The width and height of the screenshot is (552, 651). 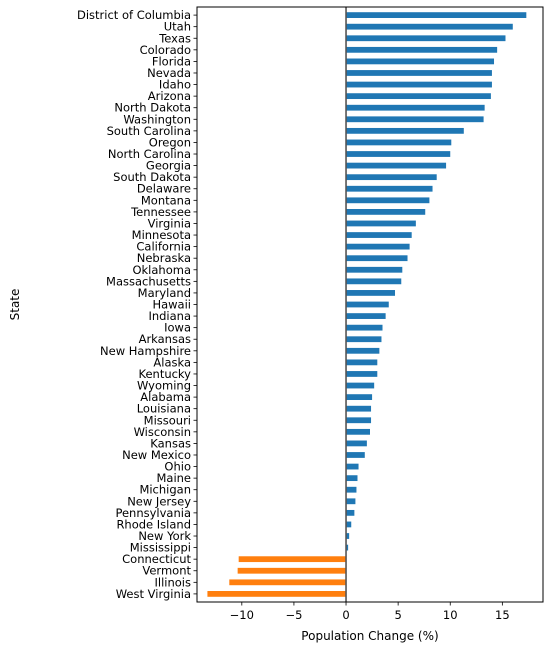 I want to click on y-tick-label: District of Columbia, so click(x=134, y=15).